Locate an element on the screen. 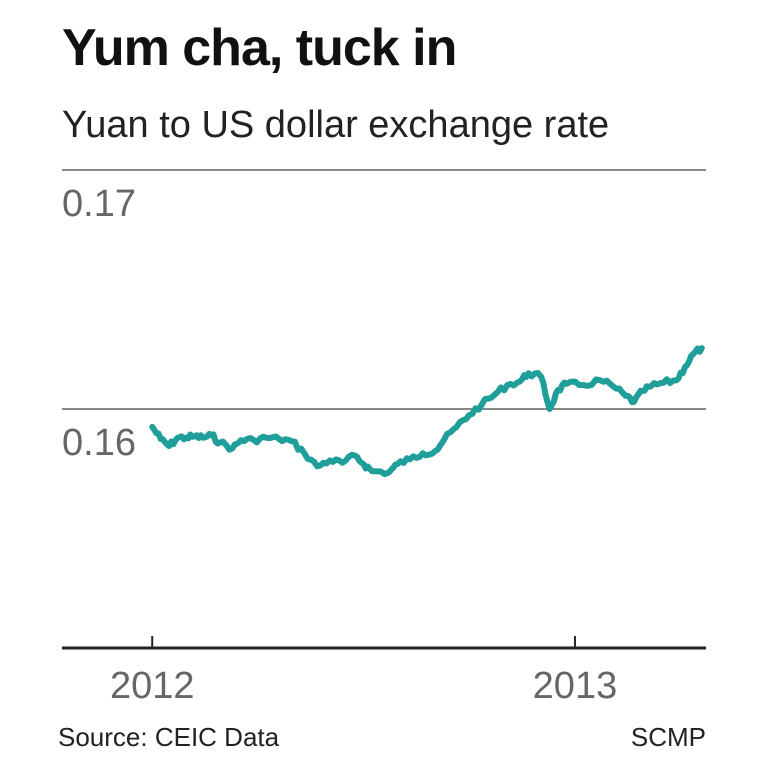  x-tick-label: 2013 is located at coordinates (575, 686).